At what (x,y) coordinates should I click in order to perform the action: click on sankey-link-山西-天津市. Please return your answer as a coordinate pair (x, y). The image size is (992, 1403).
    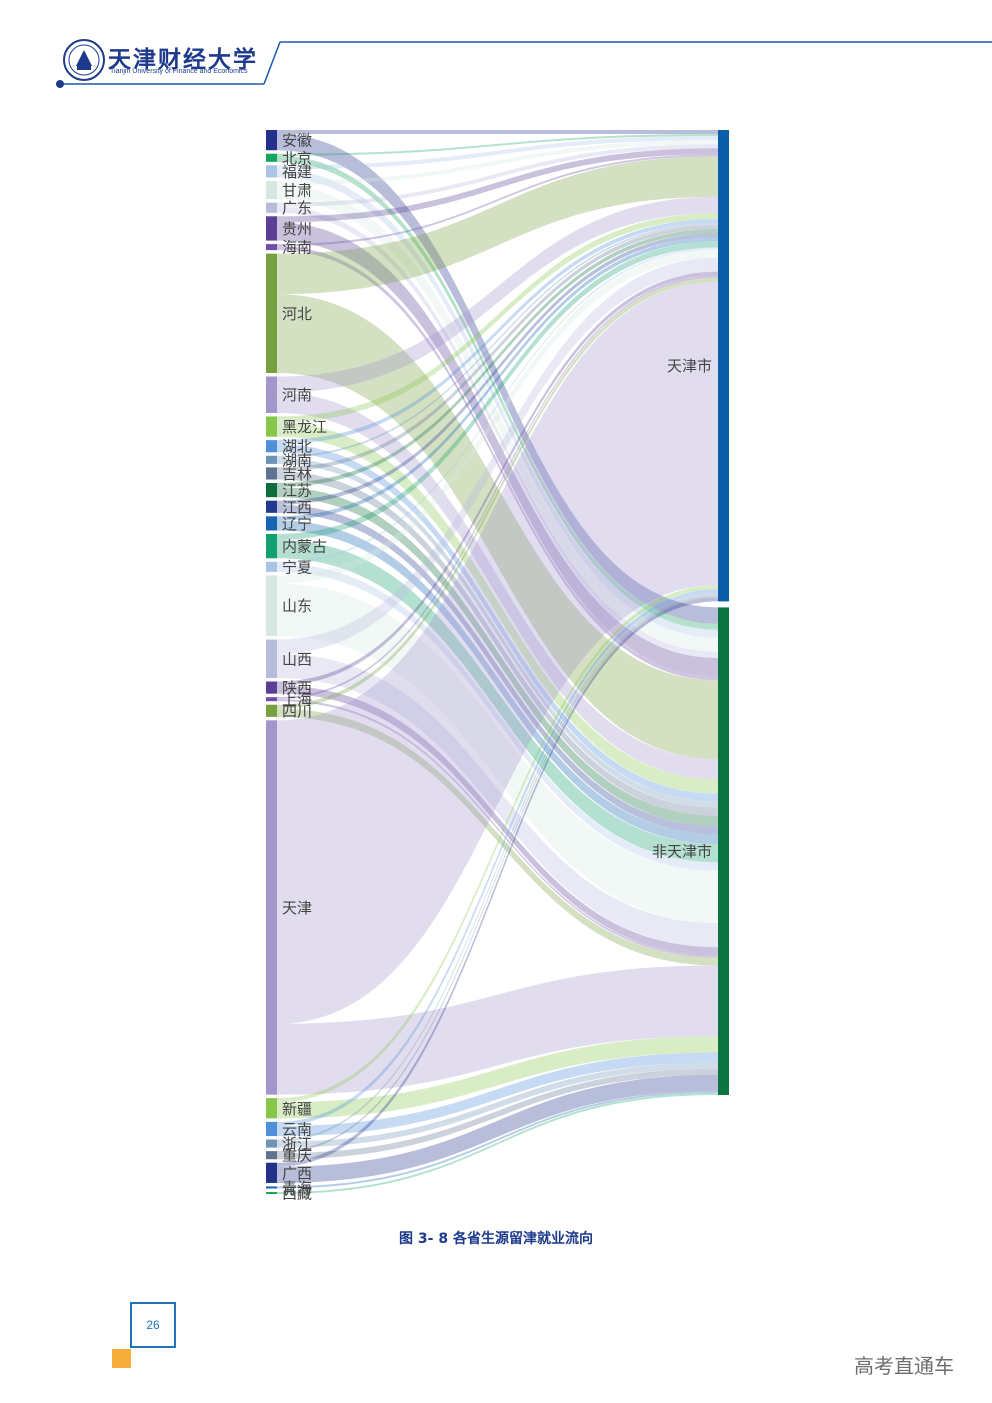
    Looking at the image, I should click on (497, 455).